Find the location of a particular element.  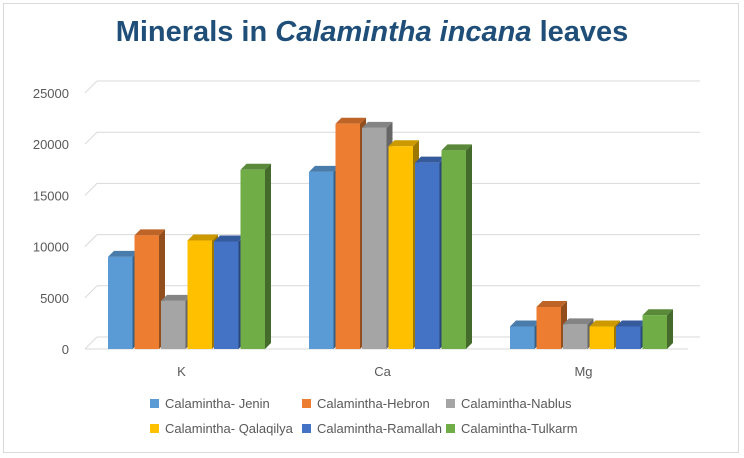

legend-label: Calamintha-Hebron is located at coordinates (373, 403).